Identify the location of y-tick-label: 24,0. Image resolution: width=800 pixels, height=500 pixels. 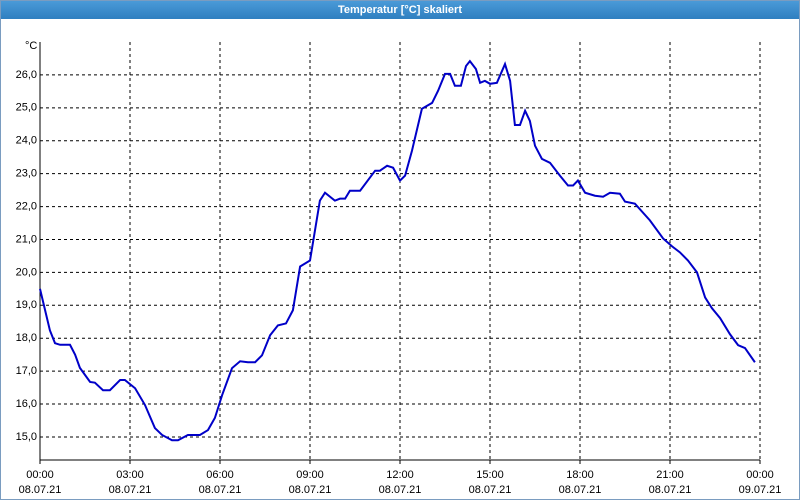
(26, 141).